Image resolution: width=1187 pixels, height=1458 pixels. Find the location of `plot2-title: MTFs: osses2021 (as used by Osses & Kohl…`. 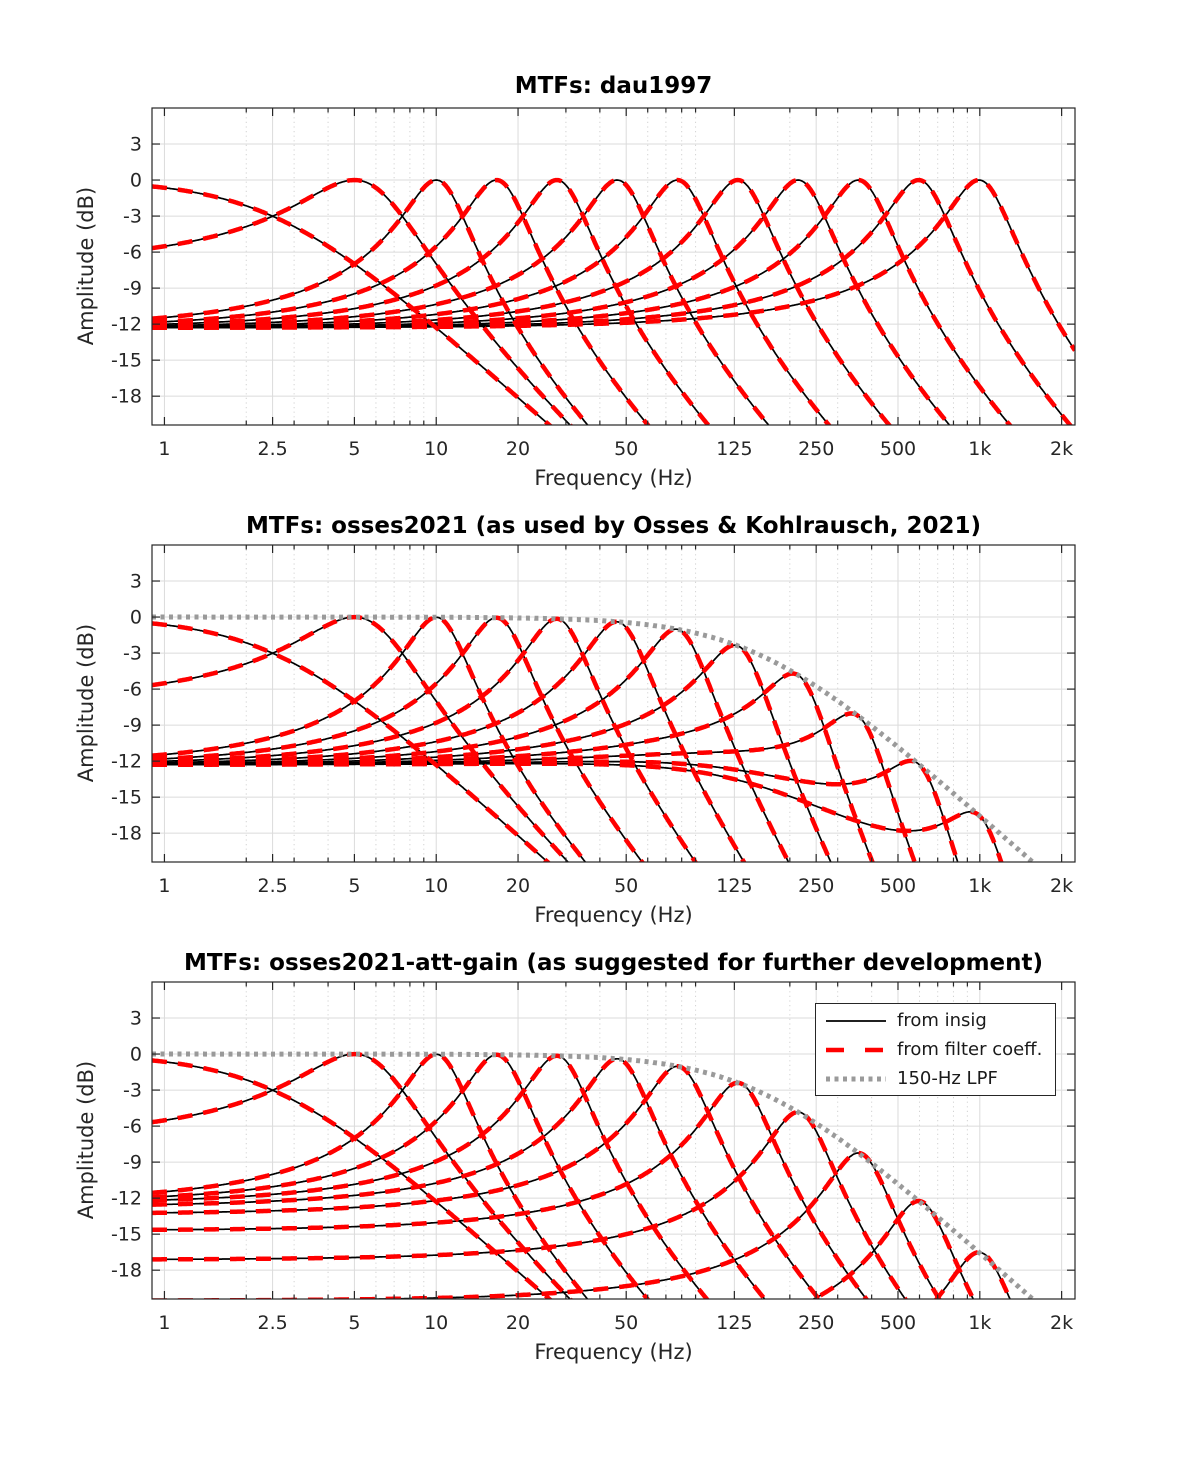

plot2-title: MTFs: osses2021 (as used by Osses & Kohl… is located at coordinates (613, 526).